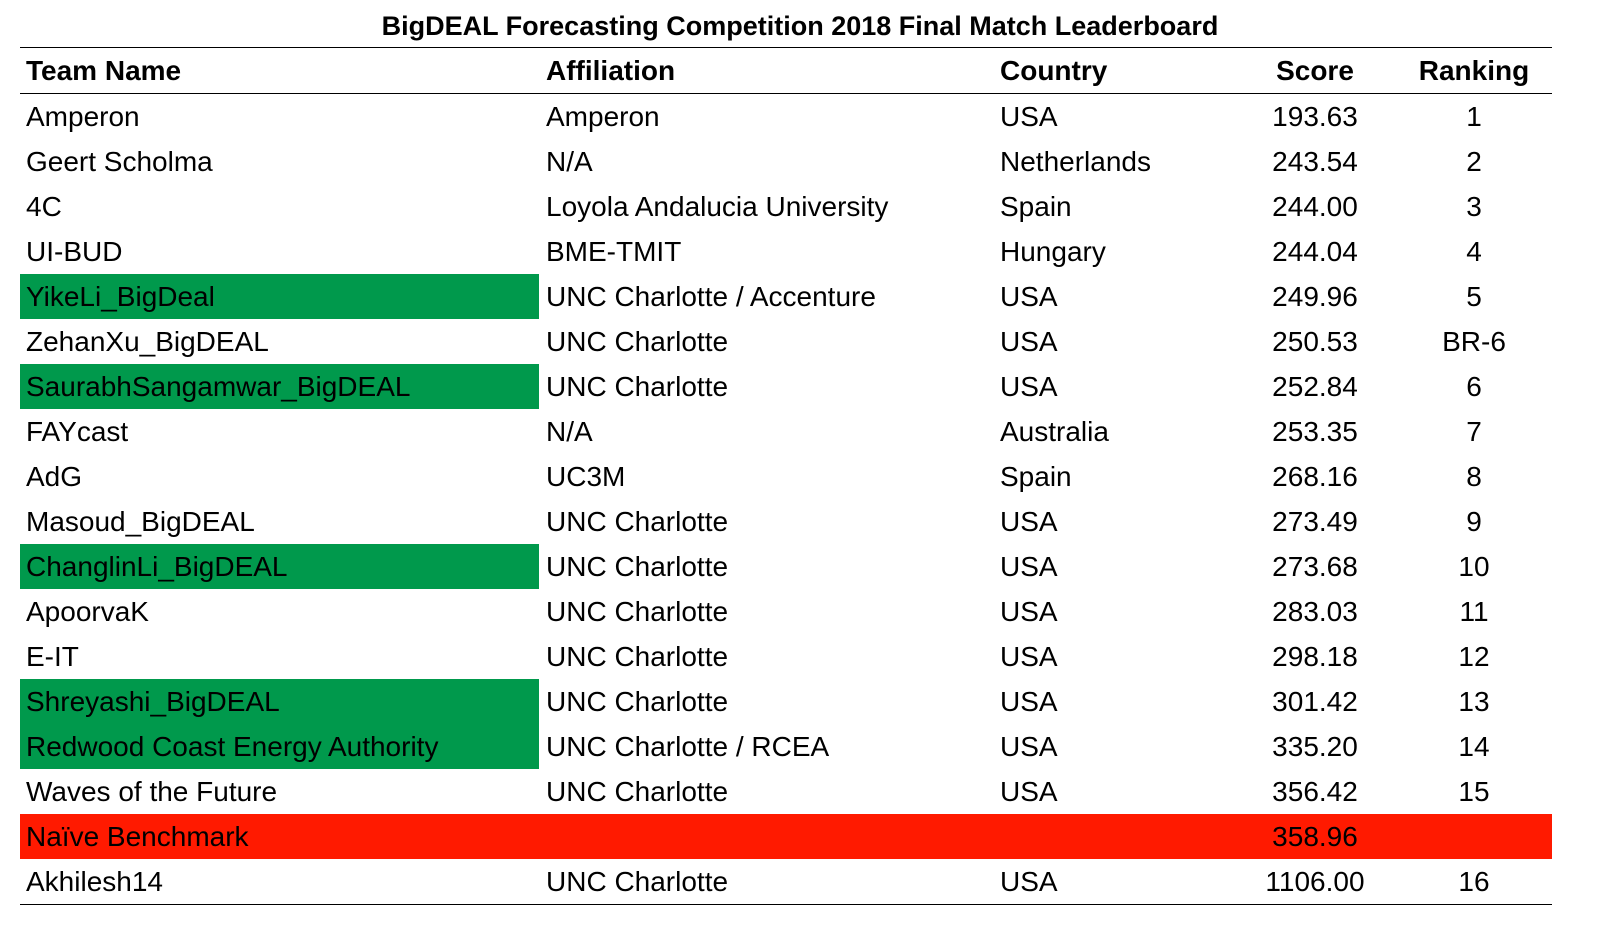 The height and width of the screenshot is (931, 1600). What do you see at coordinates (1315, 791) in the screenshot?
I see `score-cell: 356.42` at bounding box center [1315, 791].